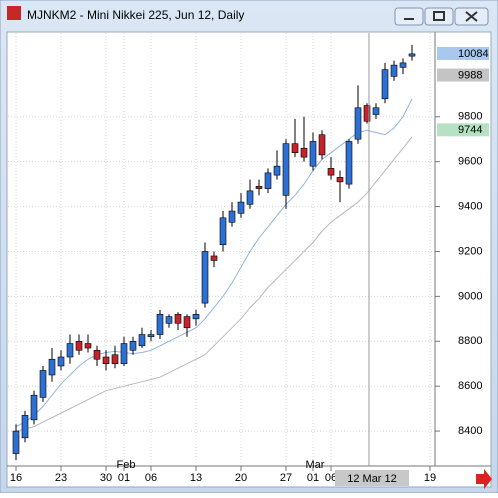  Describe the element at coordinates (430, 478) in the screenshot. I see `x-tick-label: 19` at that location.